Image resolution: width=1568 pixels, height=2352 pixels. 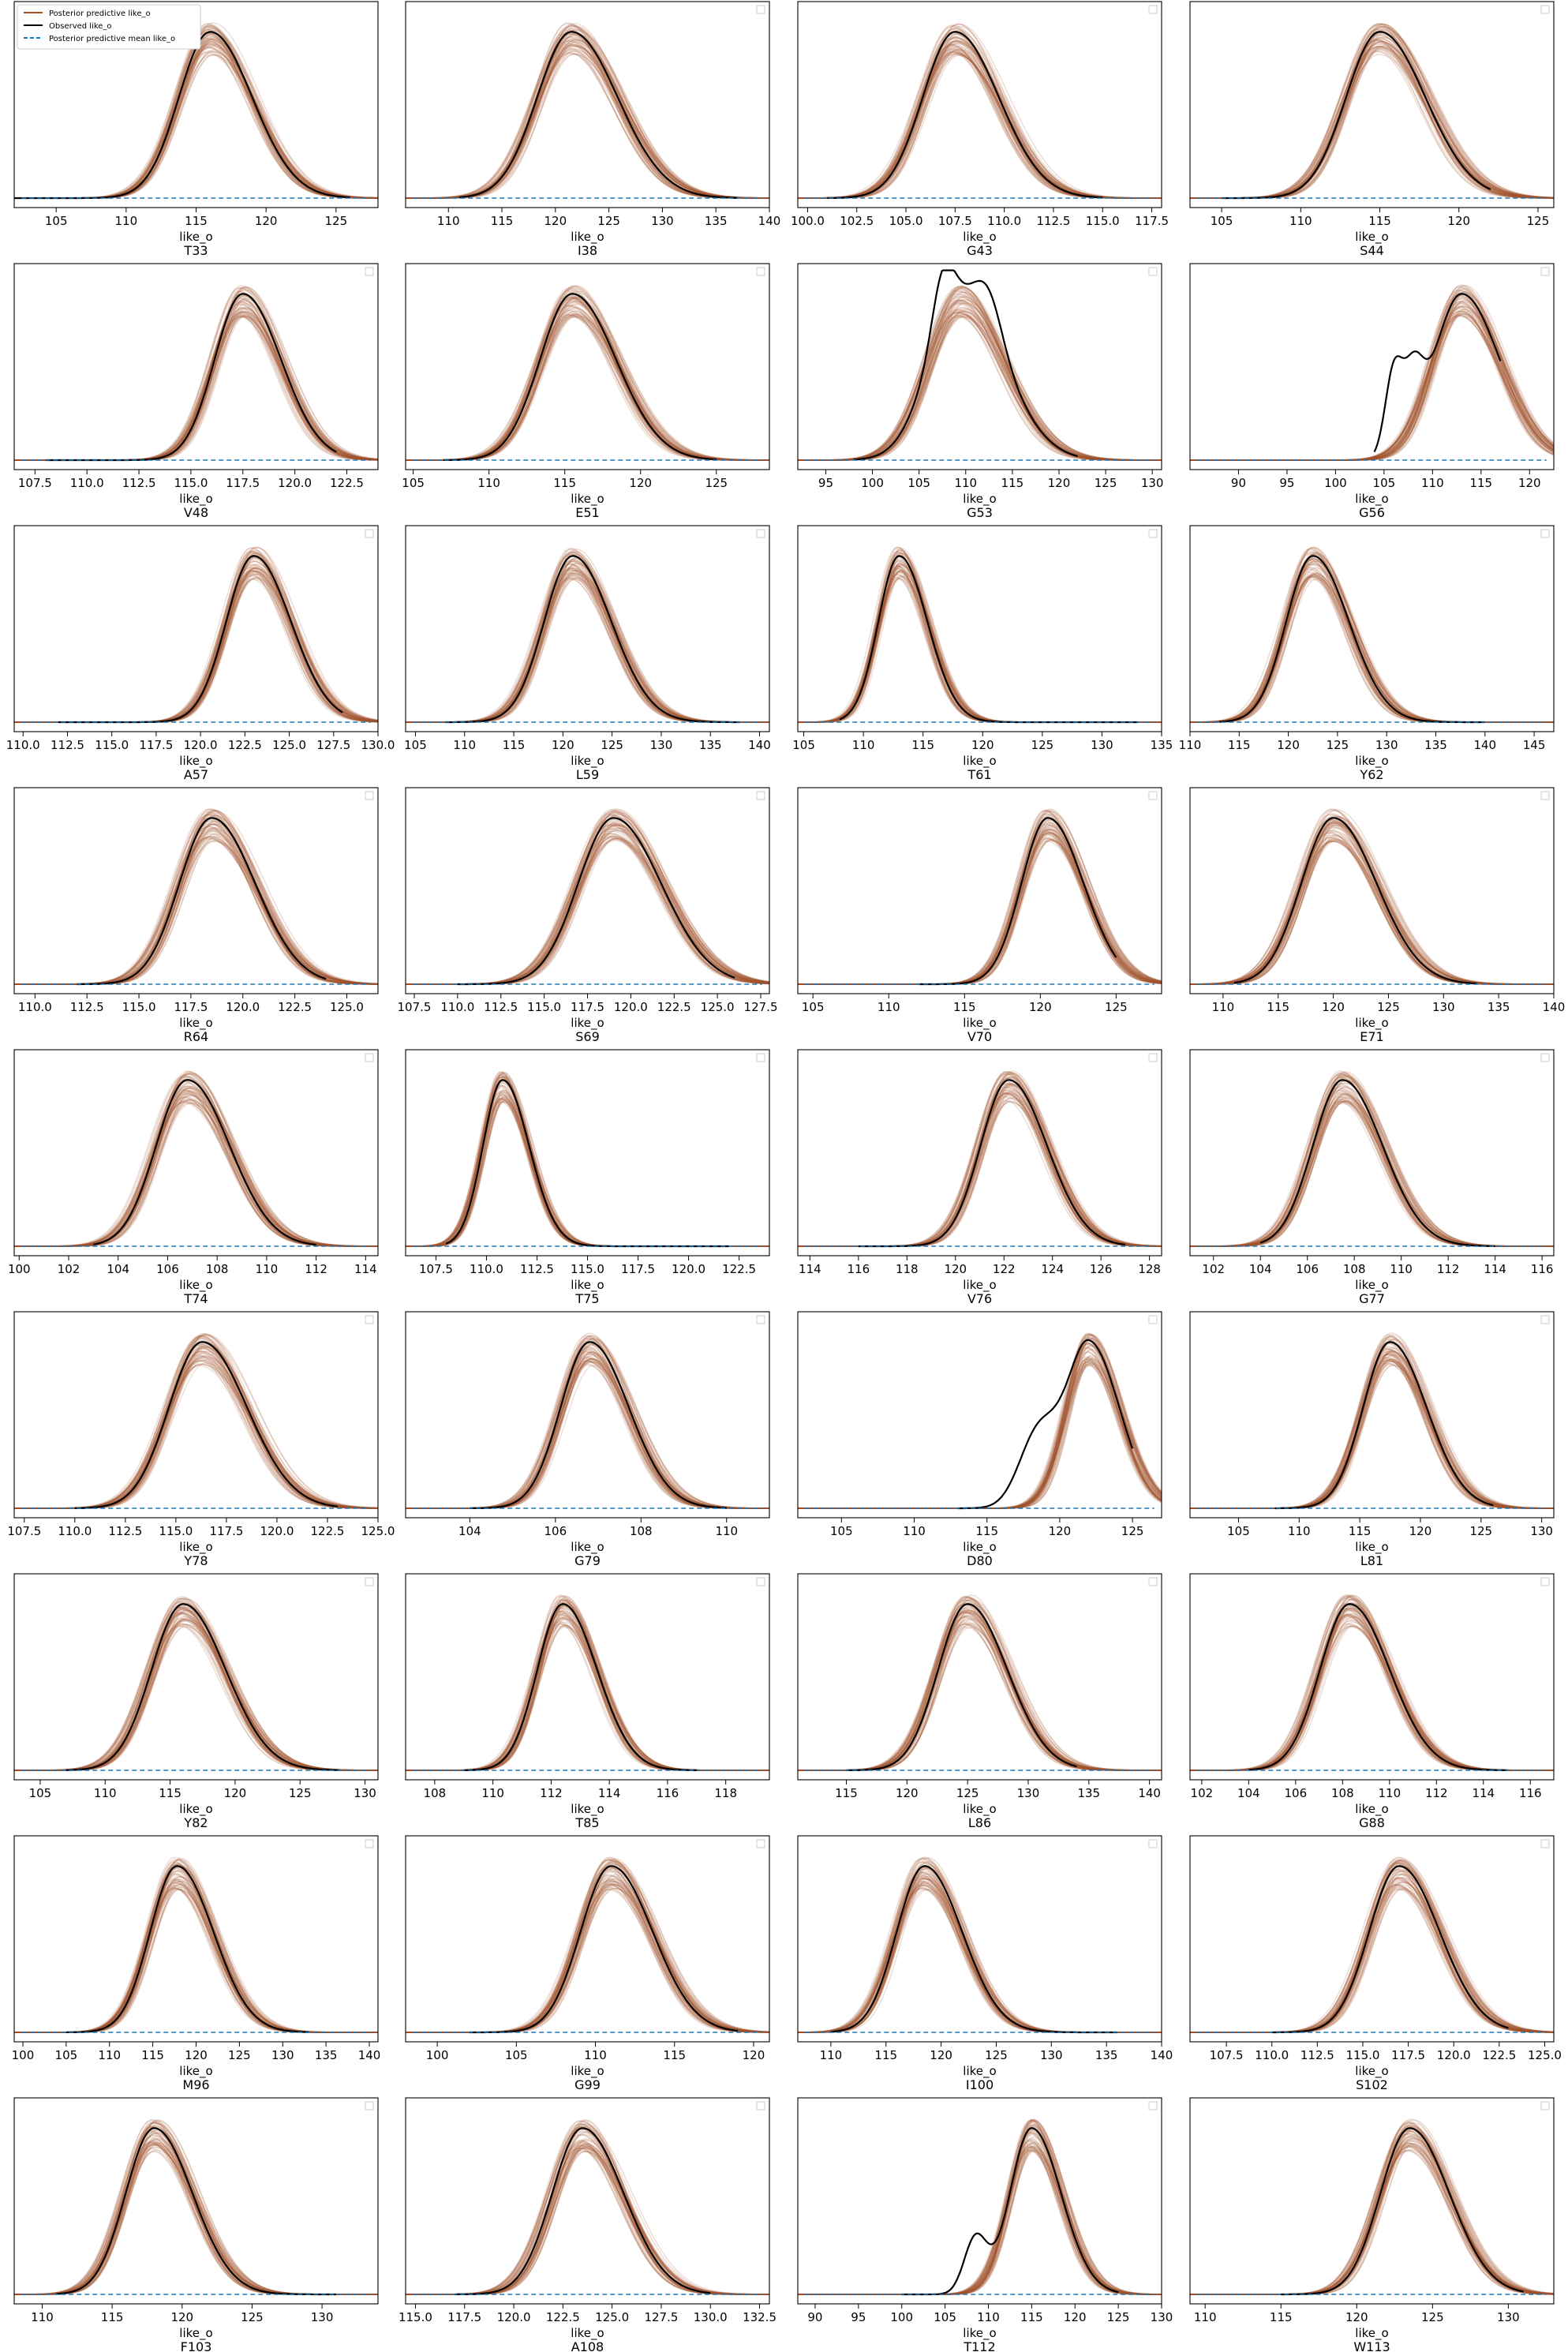 I want to click on x-tick-label: 105, so click(x=918, y=483).